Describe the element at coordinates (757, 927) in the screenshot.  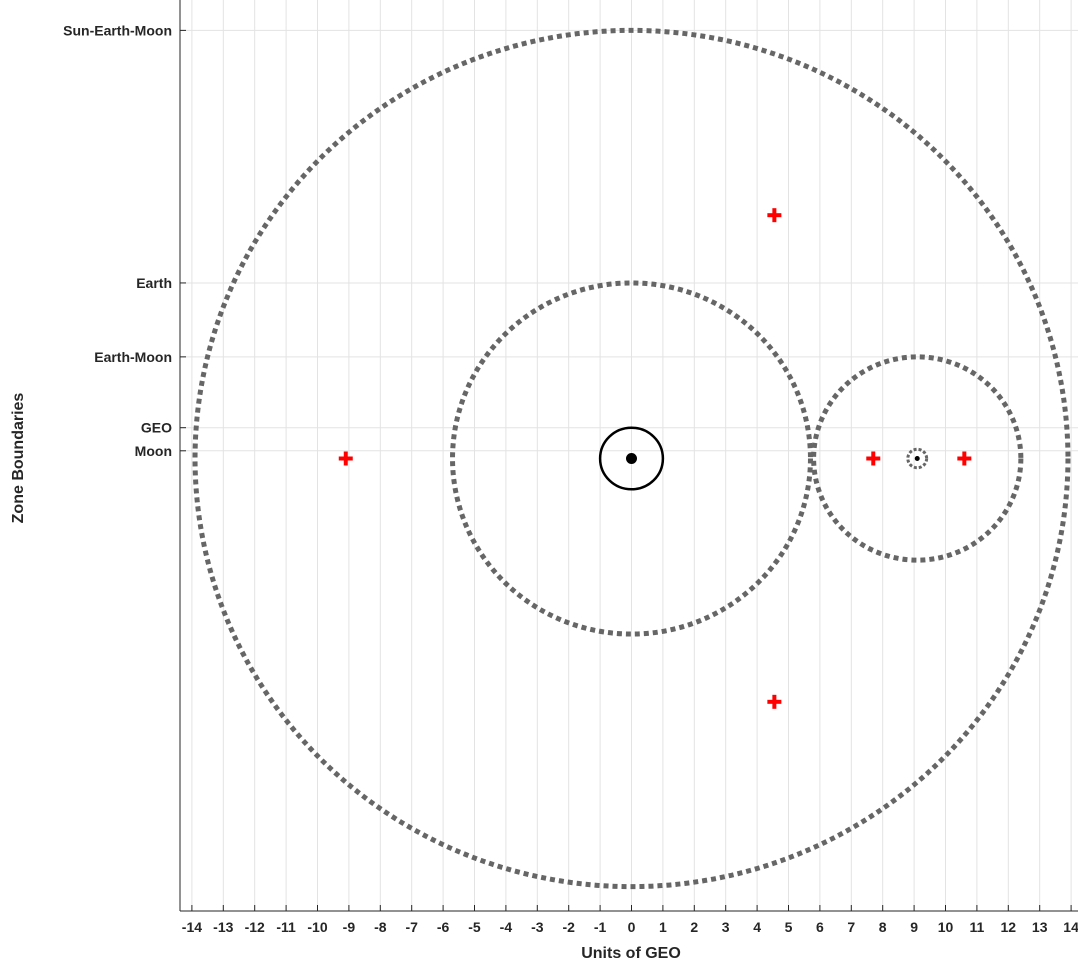
I see `x-tick-label: 4` at that location.